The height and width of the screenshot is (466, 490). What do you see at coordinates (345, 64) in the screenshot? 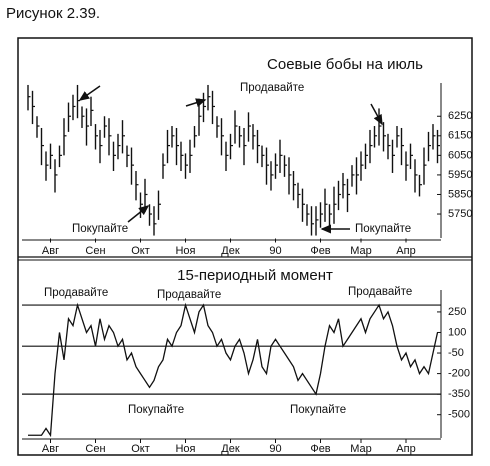
I see `chart-title: Соевые бобы на июль` at bounding box center [345, 64].